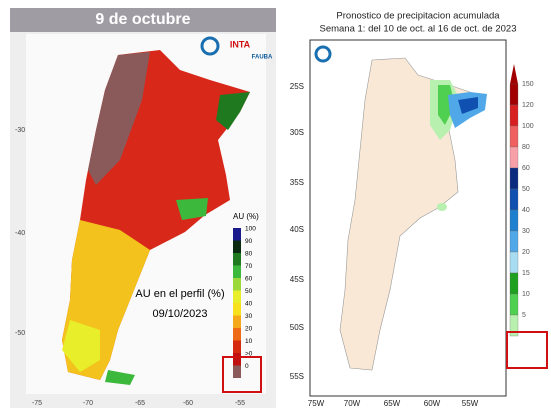 The image size is (551, 420). Describe the element at coordinates (528, 105) in the screenshot. I see `legend-label: 120` at that location.